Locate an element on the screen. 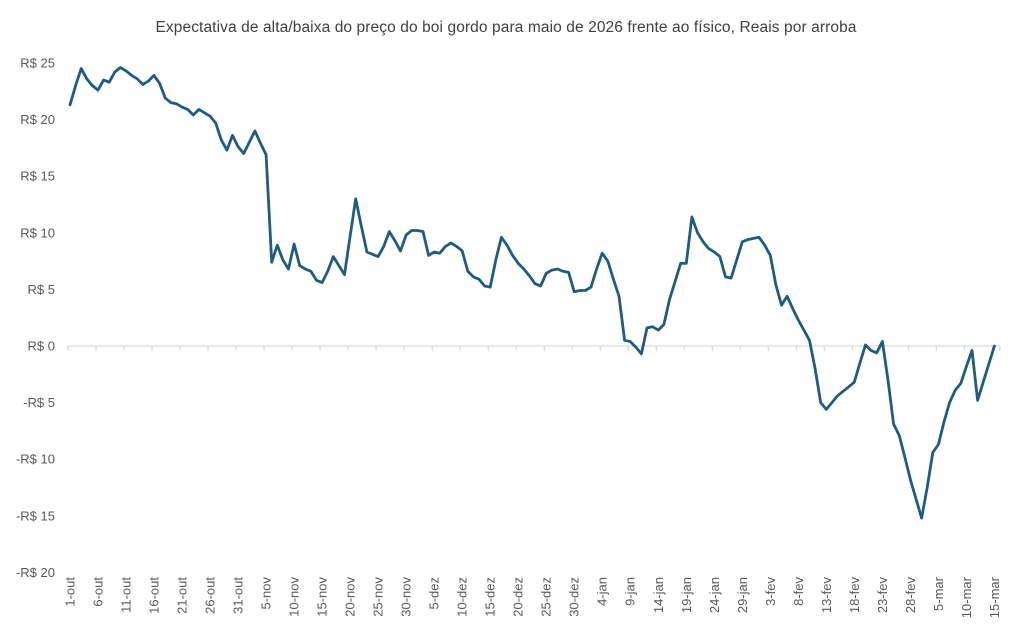 The height and width of the screenshot is (629, 1012). x-axis-label: 30-dez is located at coordinates (574, 597).